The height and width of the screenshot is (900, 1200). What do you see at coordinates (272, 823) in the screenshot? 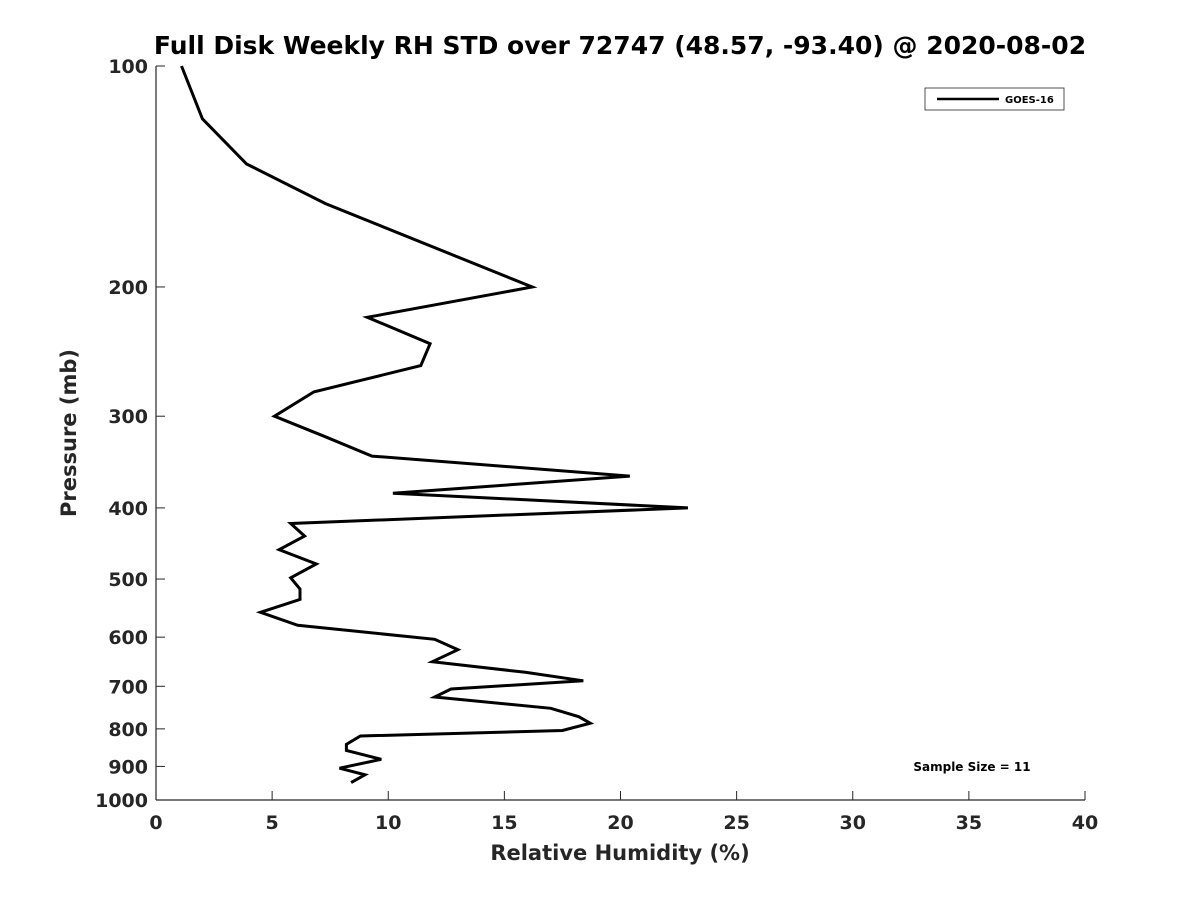
I see `x-tick-label: 5` at bounding box center [272, 823].